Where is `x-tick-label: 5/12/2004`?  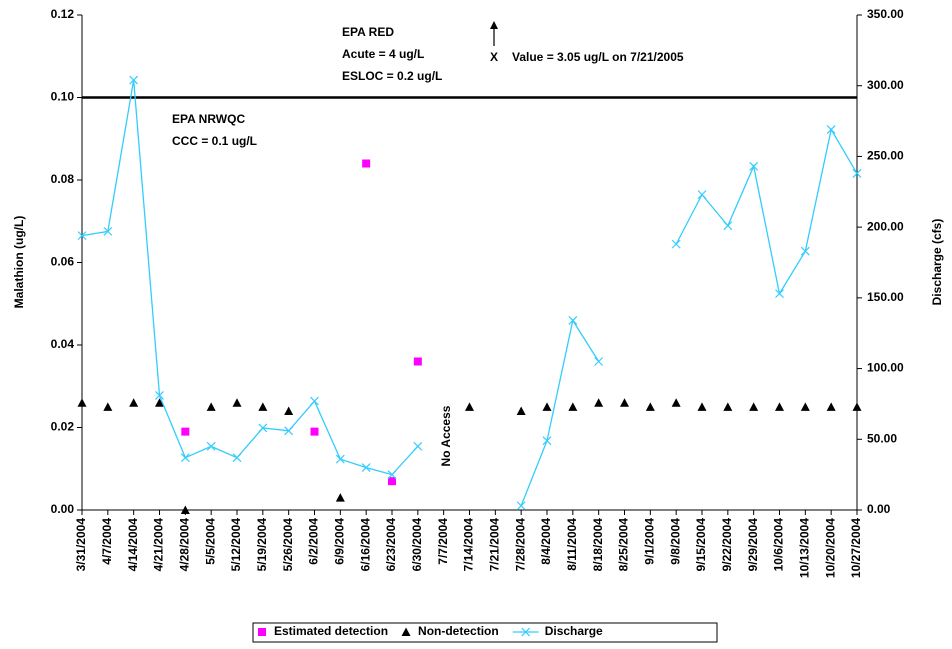
x-tick-label: 5/12/2004 is located at coordinates (236, 545).